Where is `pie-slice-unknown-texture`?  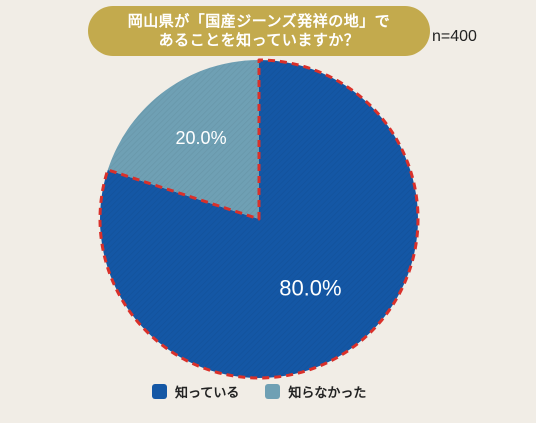 pie-slice-unknown-texture is located at coordinates (183, 139).